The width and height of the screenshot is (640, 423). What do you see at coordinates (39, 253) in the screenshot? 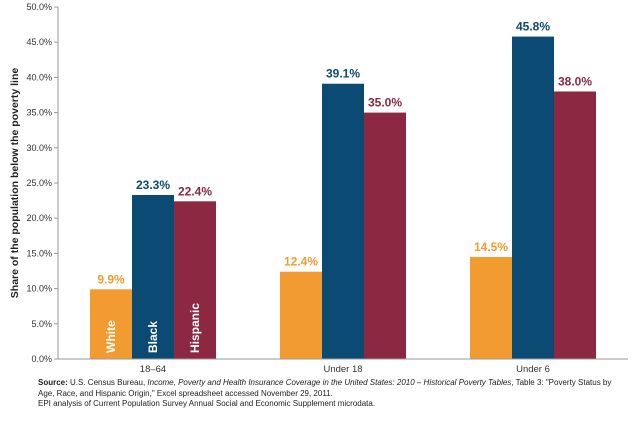
I see `y-tick-label: 15.0%` at bounding box center [39, 253].